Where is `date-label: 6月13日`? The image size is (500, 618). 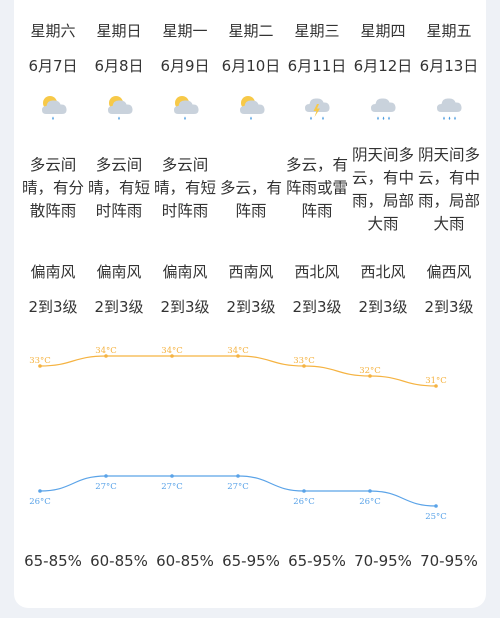
date-label: 6月13日 is located at coordinates (449, 66).